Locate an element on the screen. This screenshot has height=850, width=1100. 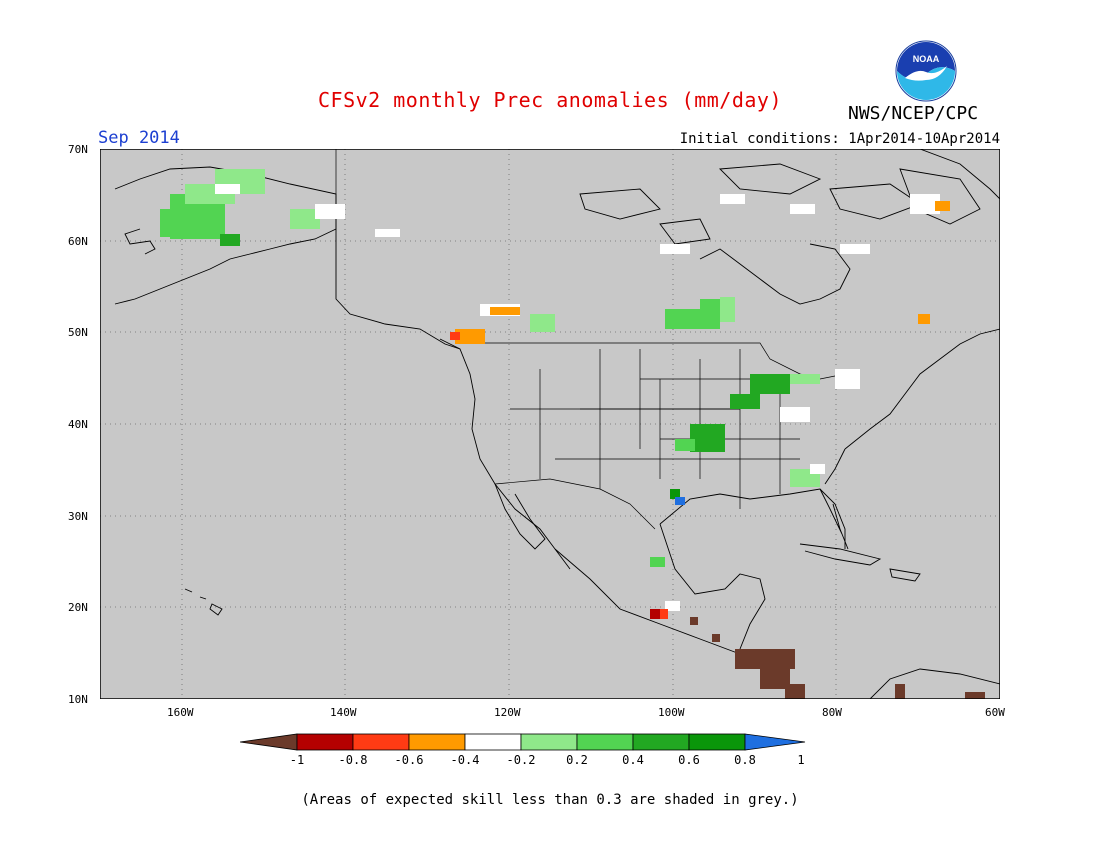
colorbar: -1 -0.8 -0.6 -0.4 -0.2 0.2 0.4 0.6 0.8 1 is located at coordinates (523, 750).